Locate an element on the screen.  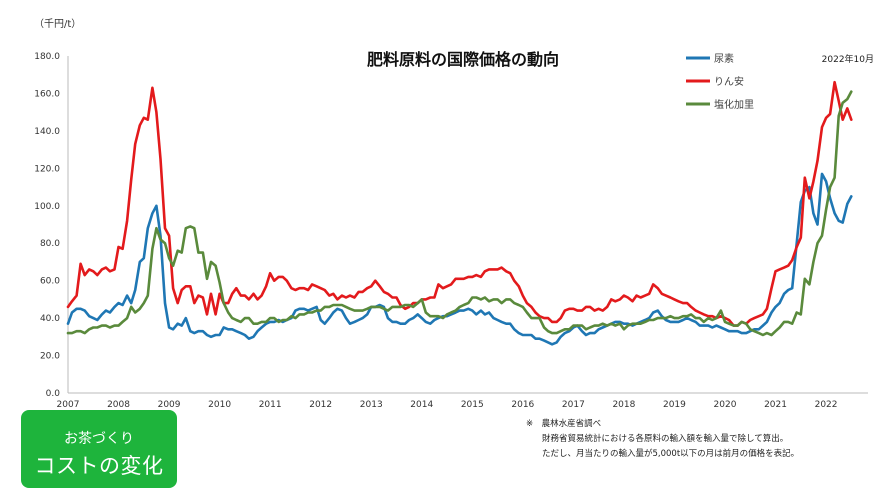
x-tick-label: 2009 is located at coordinates (169, 405).